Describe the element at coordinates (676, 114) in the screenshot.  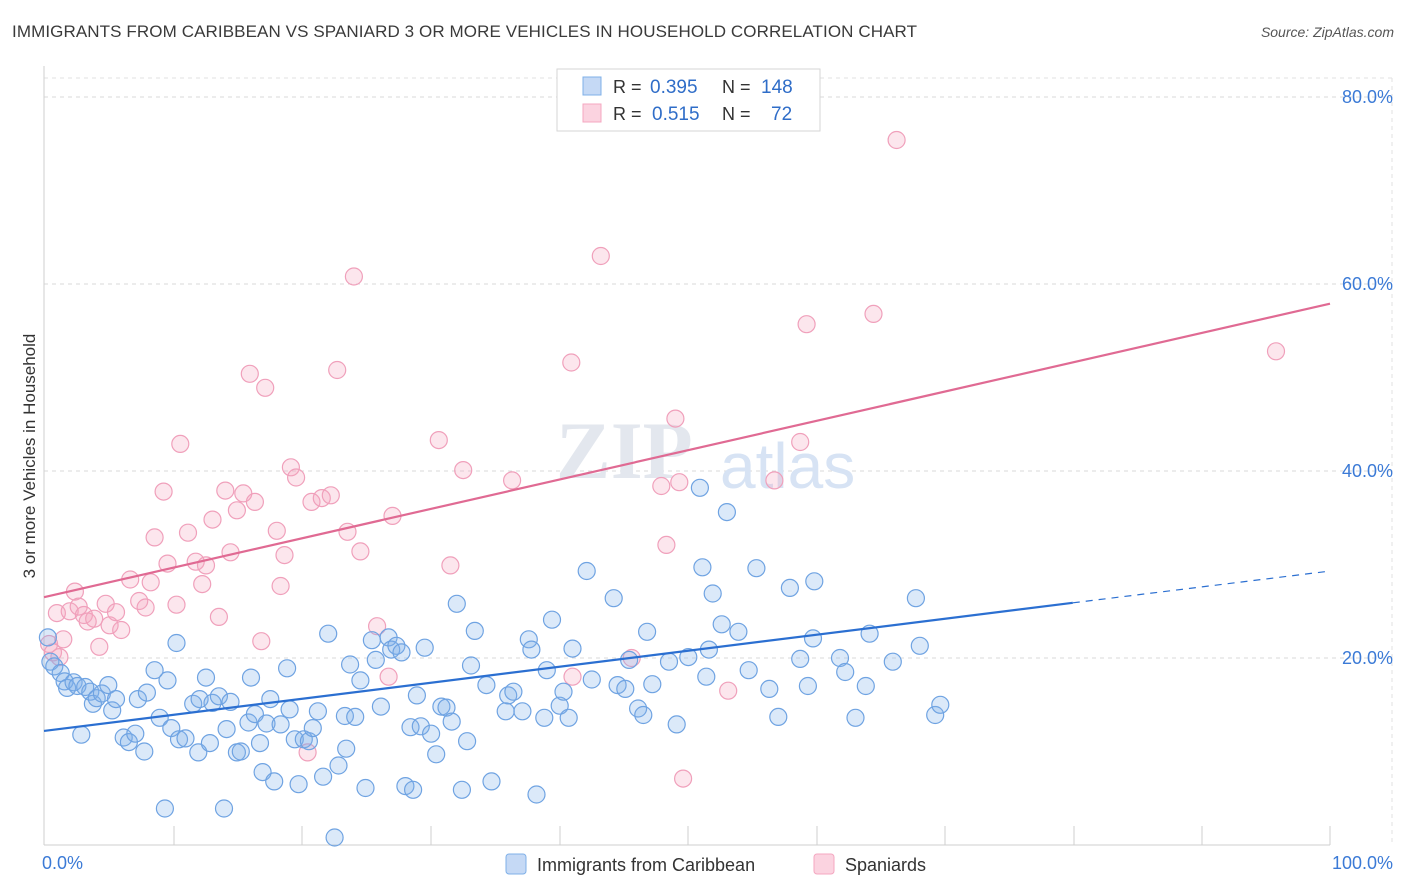
I see `stats-r-value-2: 0.515` at that location.